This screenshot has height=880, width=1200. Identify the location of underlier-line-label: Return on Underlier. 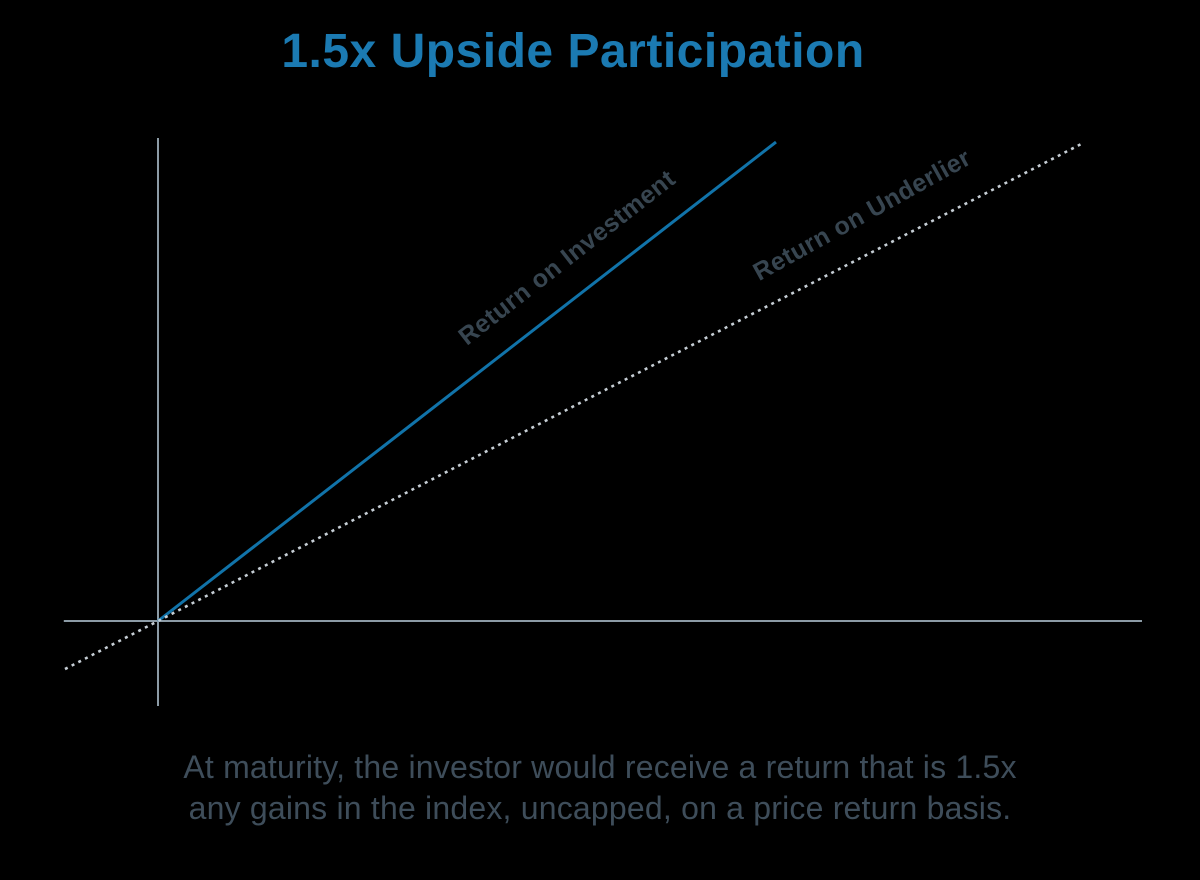
(862, 215).